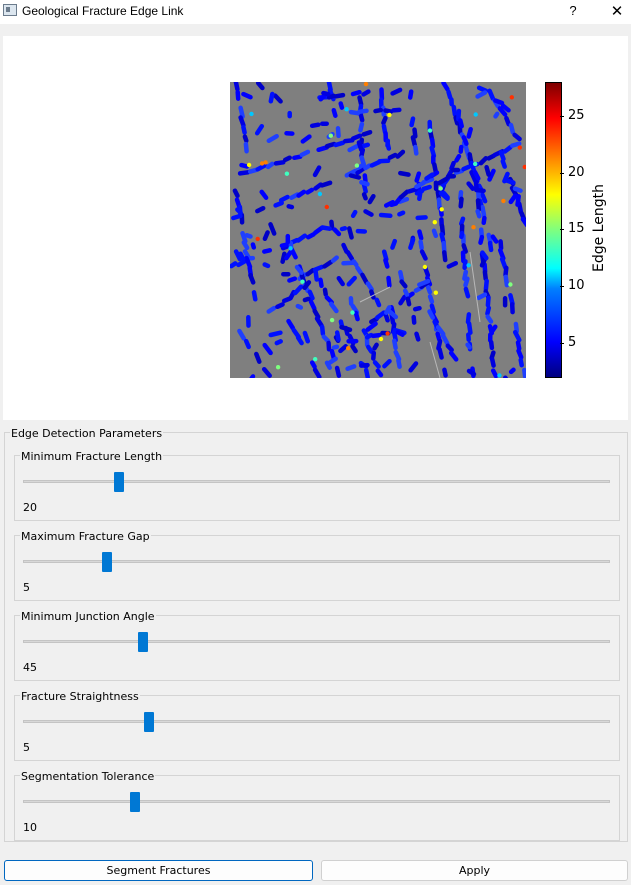 The height and width of the screenshot is (885, 631). What do you see at coordinates (87, 433) in the screenshot?
I see `group-title: Edge Detection Parameters` at bounding box center [87, 433].